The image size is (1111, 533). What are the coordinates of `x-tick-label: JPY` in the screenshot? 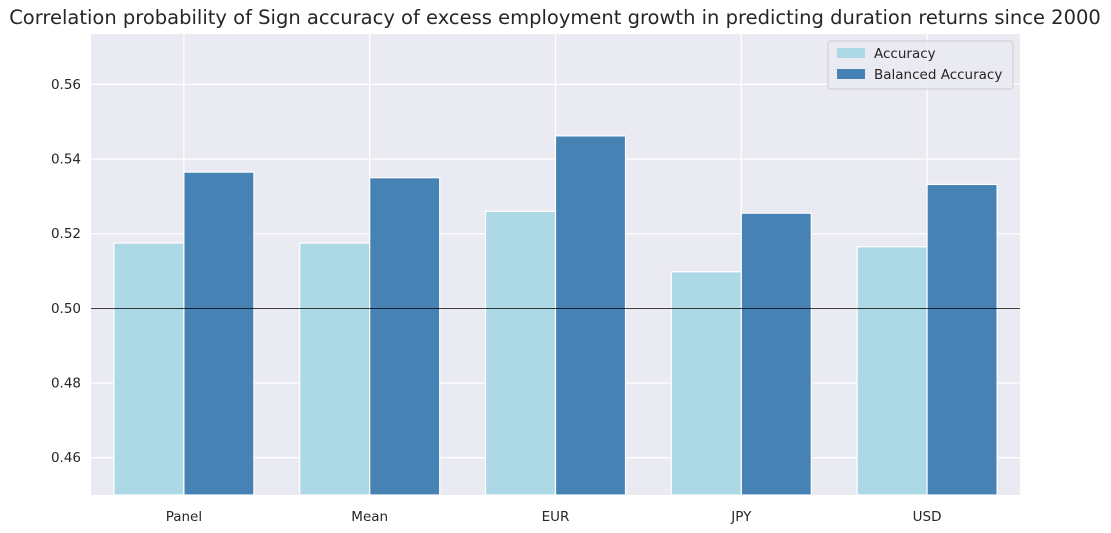 It's located at (741, 517).